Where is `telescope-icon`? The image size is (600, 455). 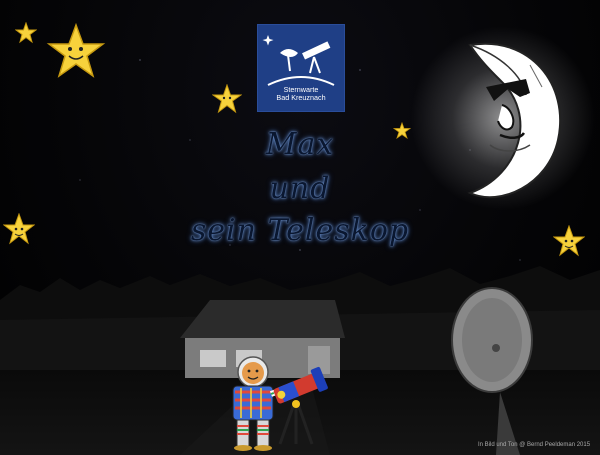
telescope-icon is located at coordinates (300, 405).